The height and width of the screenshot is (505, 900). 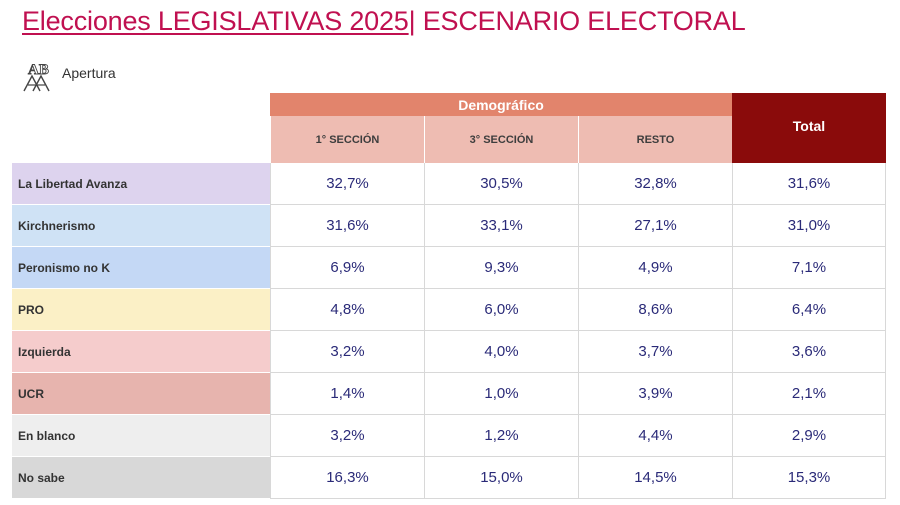 What do you see at coordinates (501, 310) in the screenshot?
I see `cell-pro-3-seccion: 6,0%` at bounding box center [501, 310].